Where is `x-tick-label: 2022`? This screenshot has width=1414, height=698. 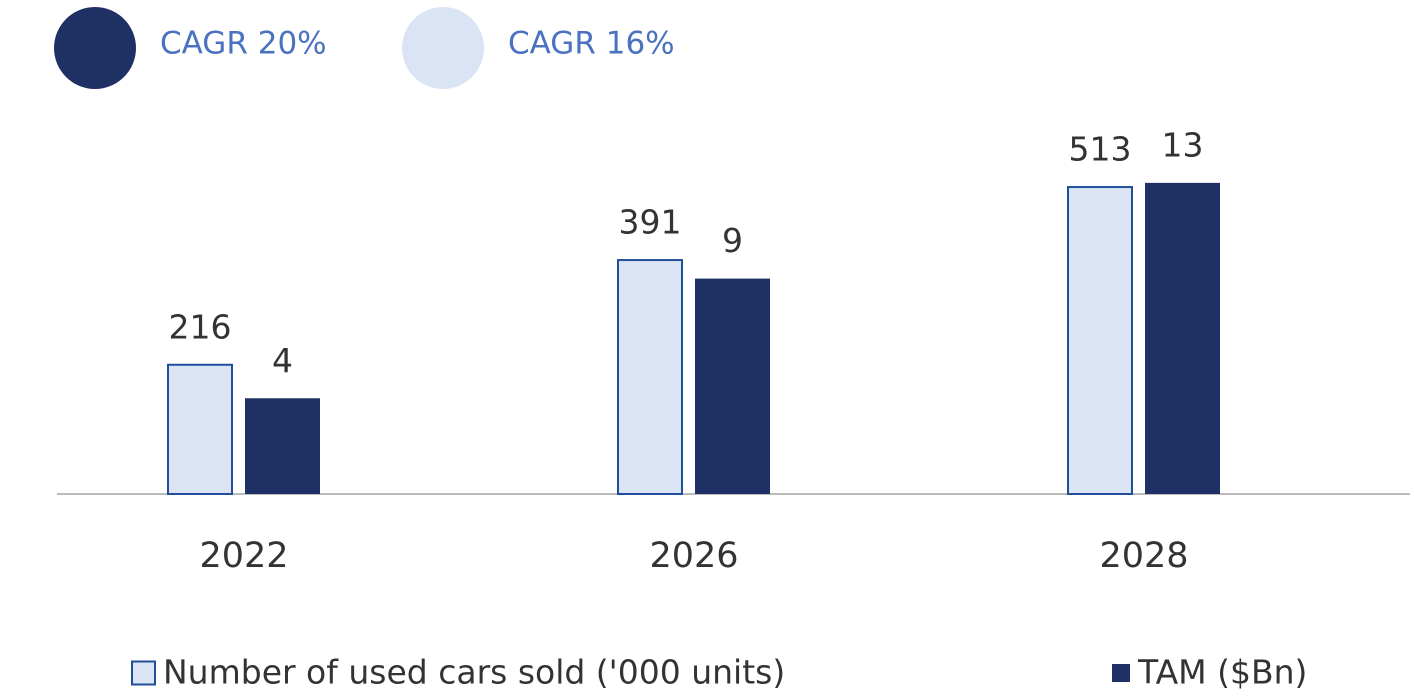
x-tick-label: 2022 is located at coordinates (243, 556).